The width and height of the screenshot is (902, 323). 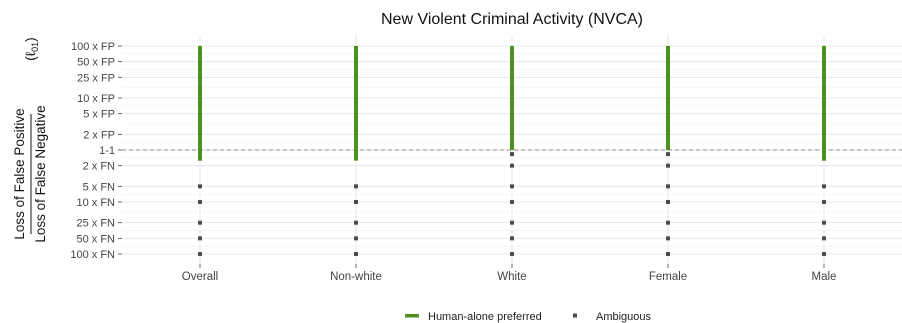 I want to click on y-tick-label-2-x-fp: 2 x FP, so click(x=99, y=135).